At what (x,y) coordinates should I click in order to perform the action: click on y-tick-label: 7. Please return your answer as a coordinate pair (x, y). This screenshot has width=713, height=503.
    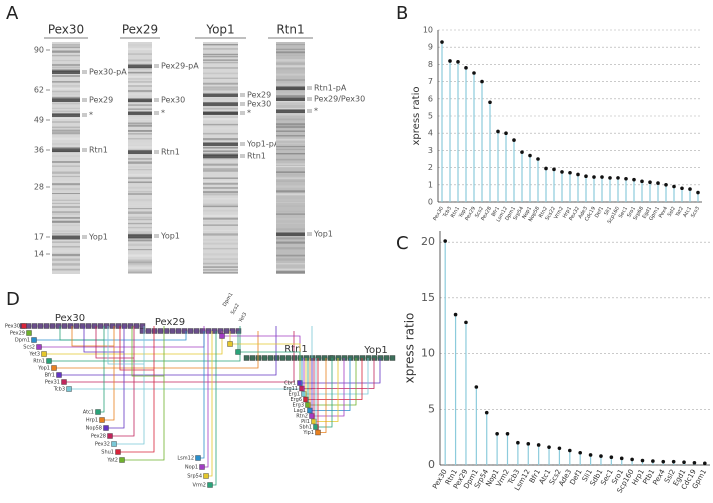
    Looking at the image, I should click on (430, 81).